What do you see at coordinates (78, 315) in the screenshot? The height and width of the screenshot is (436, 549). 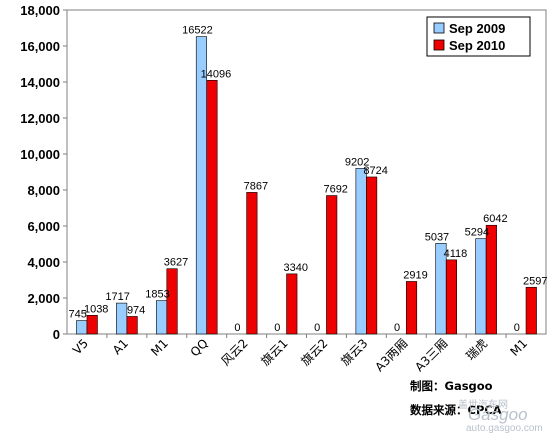 I see `data-label: 745` at bounding box center [78, 315].